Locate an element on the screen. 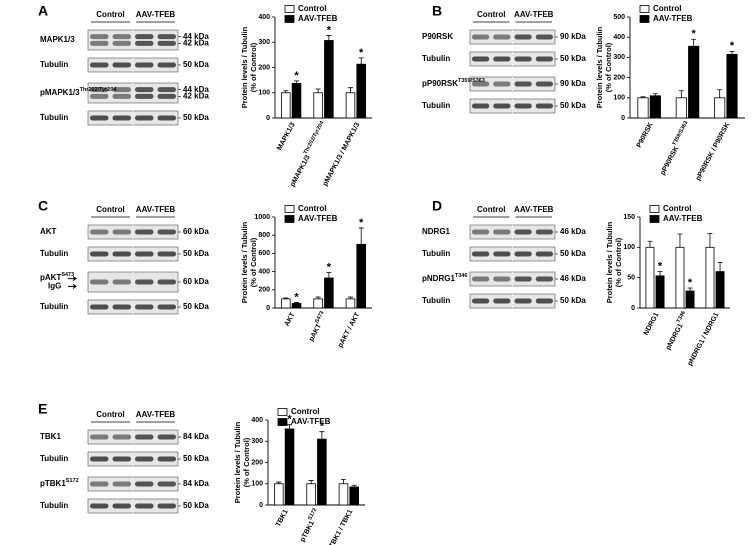  y-tick-label: 400 is located at coordinates (619, 37).